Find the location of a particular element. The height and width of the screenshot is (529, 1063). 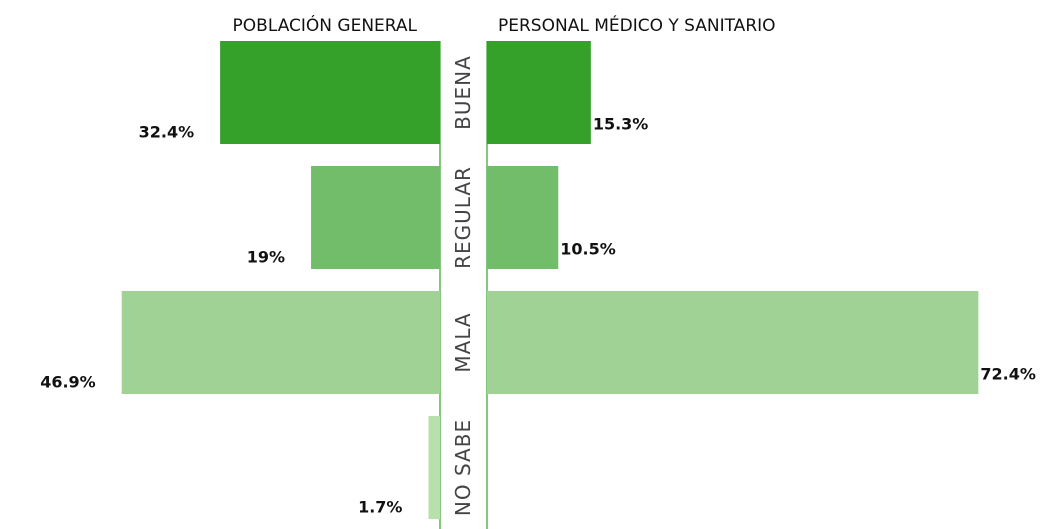

category-label: REGULAR is located at coordinates (463, 217).